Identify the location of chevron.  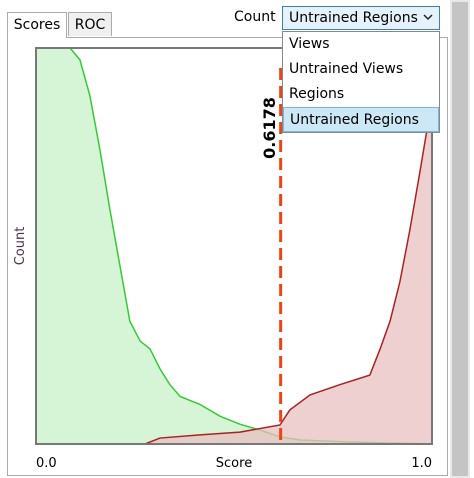
(428, 17).